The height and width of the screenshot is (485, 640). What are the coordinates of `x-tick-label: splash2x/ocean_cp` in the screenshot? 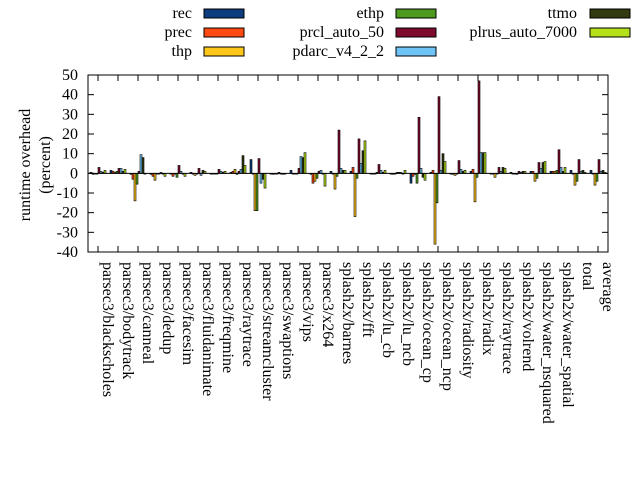 It's located at (427, 322).